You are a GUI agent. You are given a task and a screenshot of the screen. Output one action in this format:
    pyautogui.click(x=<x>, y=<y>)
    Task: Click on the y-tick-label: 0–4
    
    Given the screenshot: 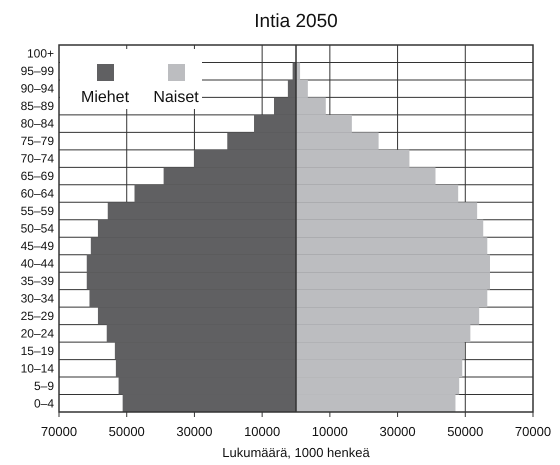 What is the action you would take?
    pyautogui.click(x=44, y=403)
    